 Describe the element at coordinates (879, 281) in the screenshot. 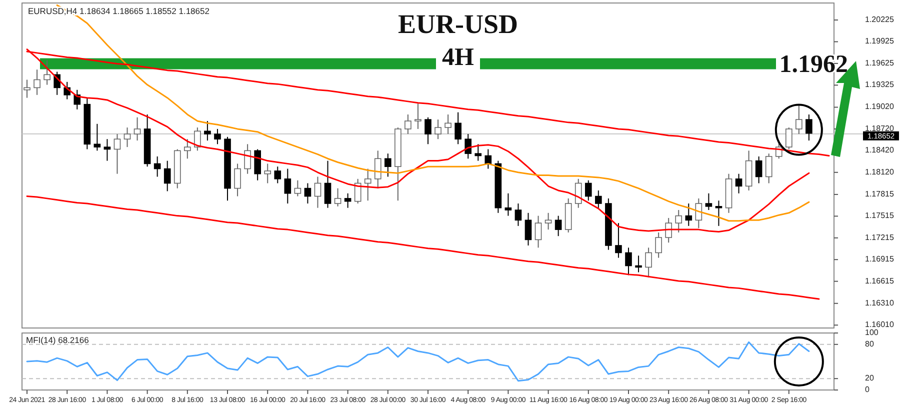

I see `y-tick-label: 1.16615` at that location.